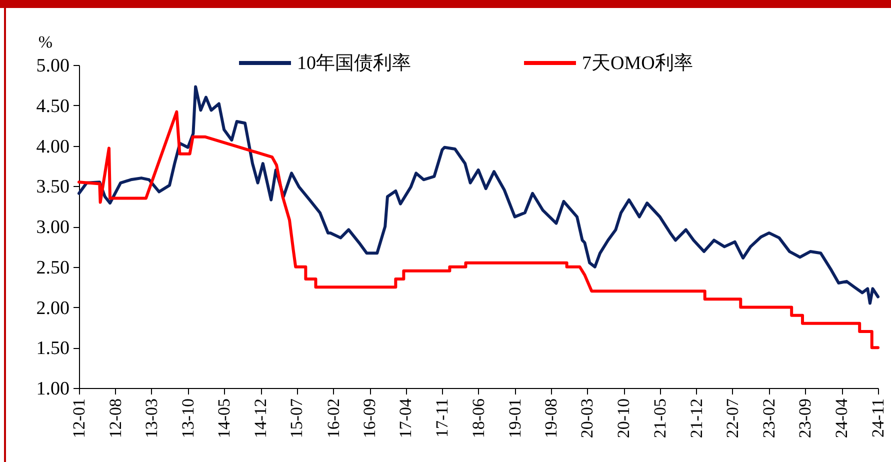 This screenshot has width=891, height=462. I want to click on x-tick-label: 19-01, so click(514, 418).